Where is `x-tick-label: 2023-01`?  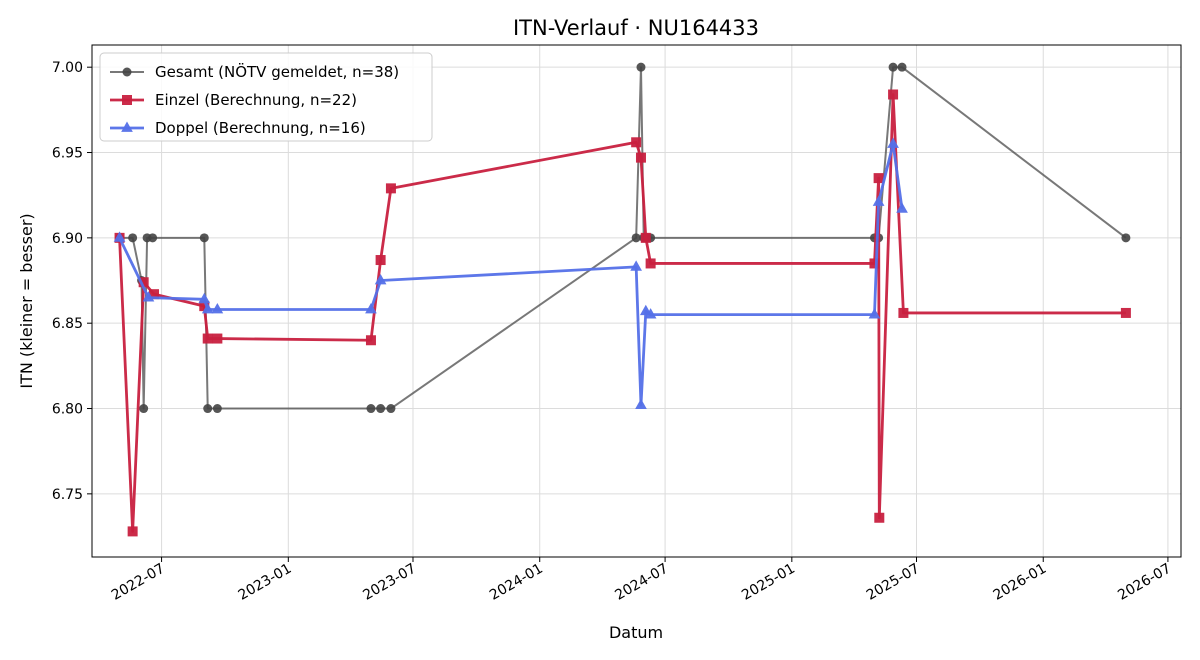
x-tick-label: 2023-01 is located at coordinates (265, 582).